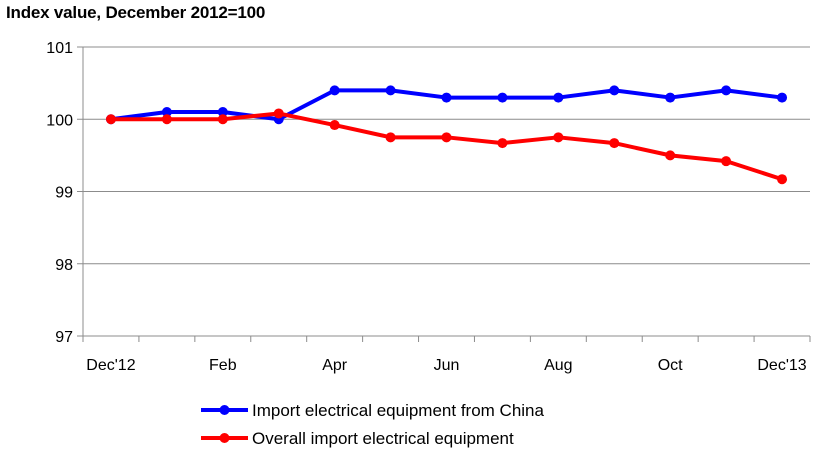  I want to click on series-line, so click(446, 146).